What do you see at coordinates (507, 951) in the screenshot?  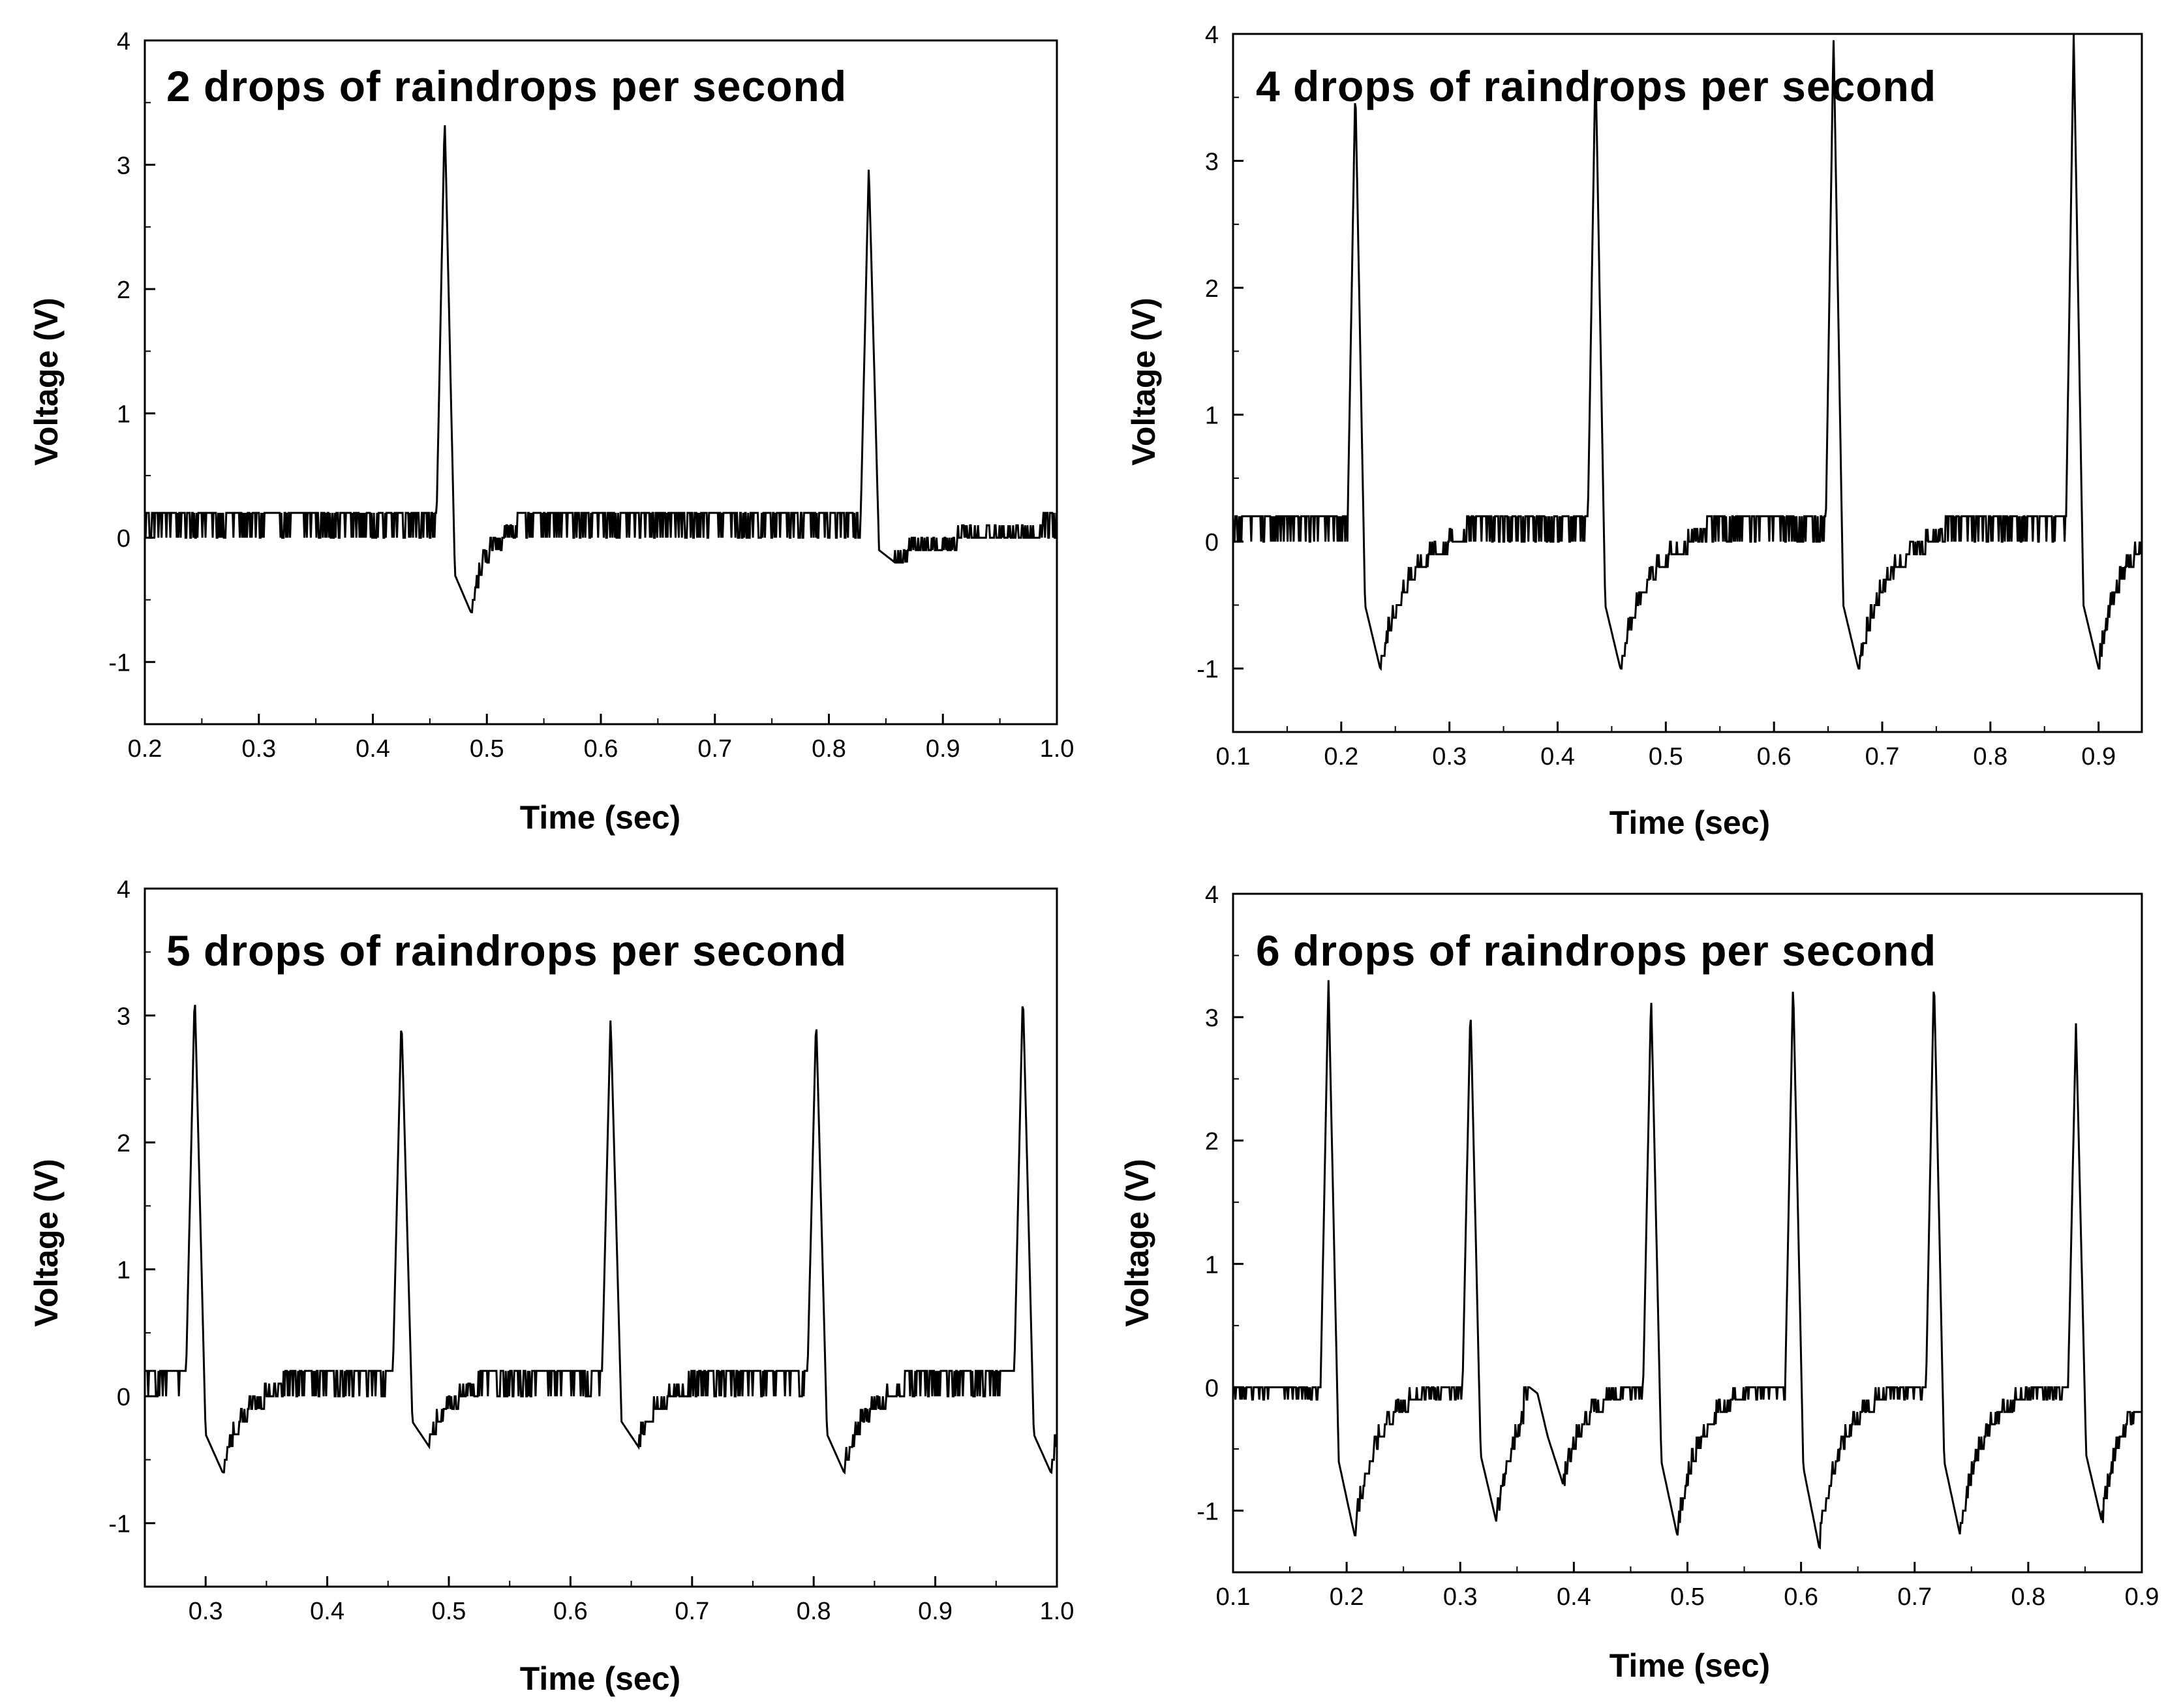 I see `panel-title: 5 drops of raindrops per second` at bounding box center [507, 951].